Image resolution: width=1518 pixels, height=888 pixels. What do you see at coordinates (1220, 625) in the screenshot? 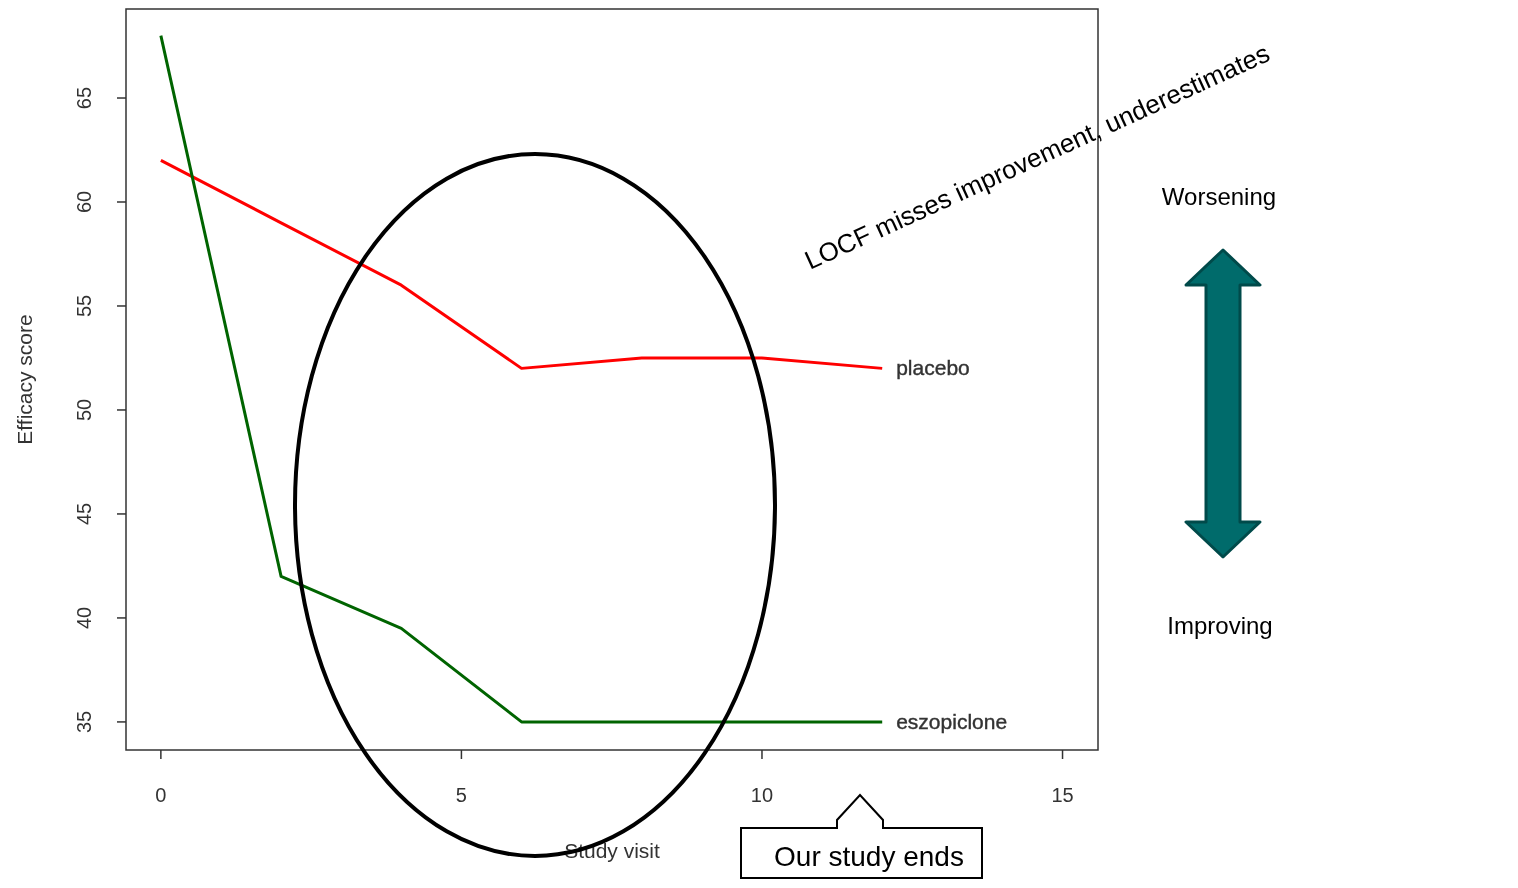
I see `text: Improving` at bounding box center [1220, 625].